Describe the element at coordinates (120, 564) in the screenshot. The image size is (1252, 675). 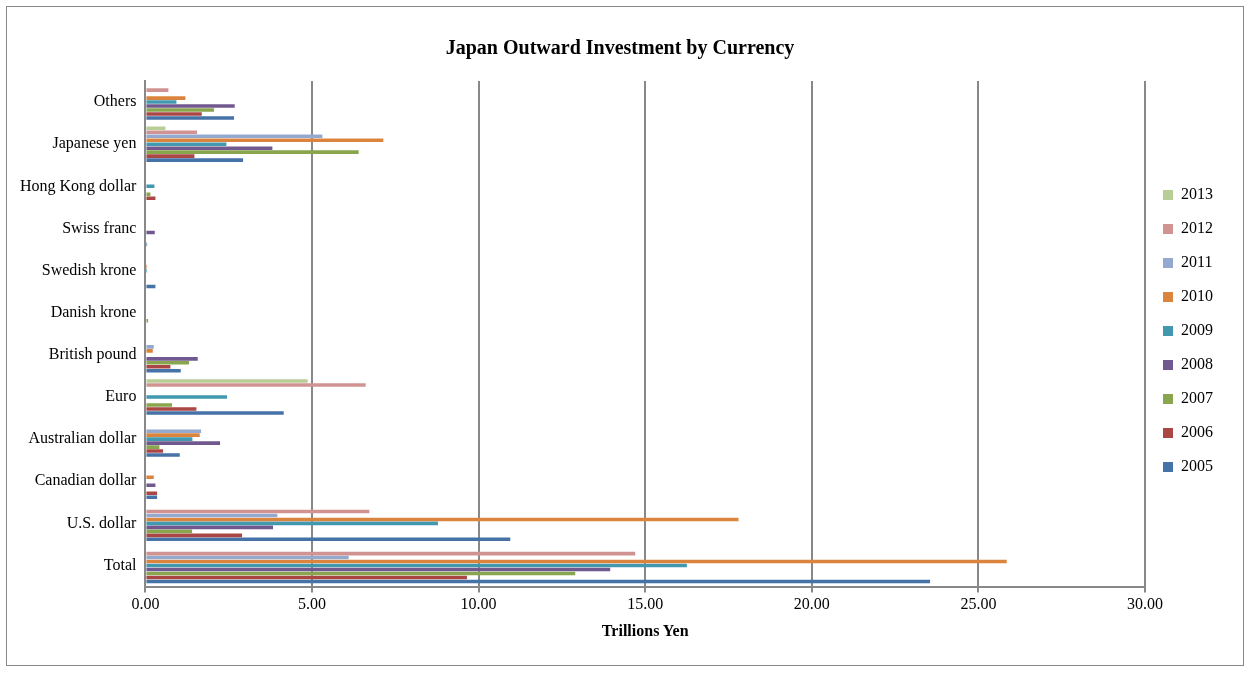
I see `y-tick-label: Total` at that location.